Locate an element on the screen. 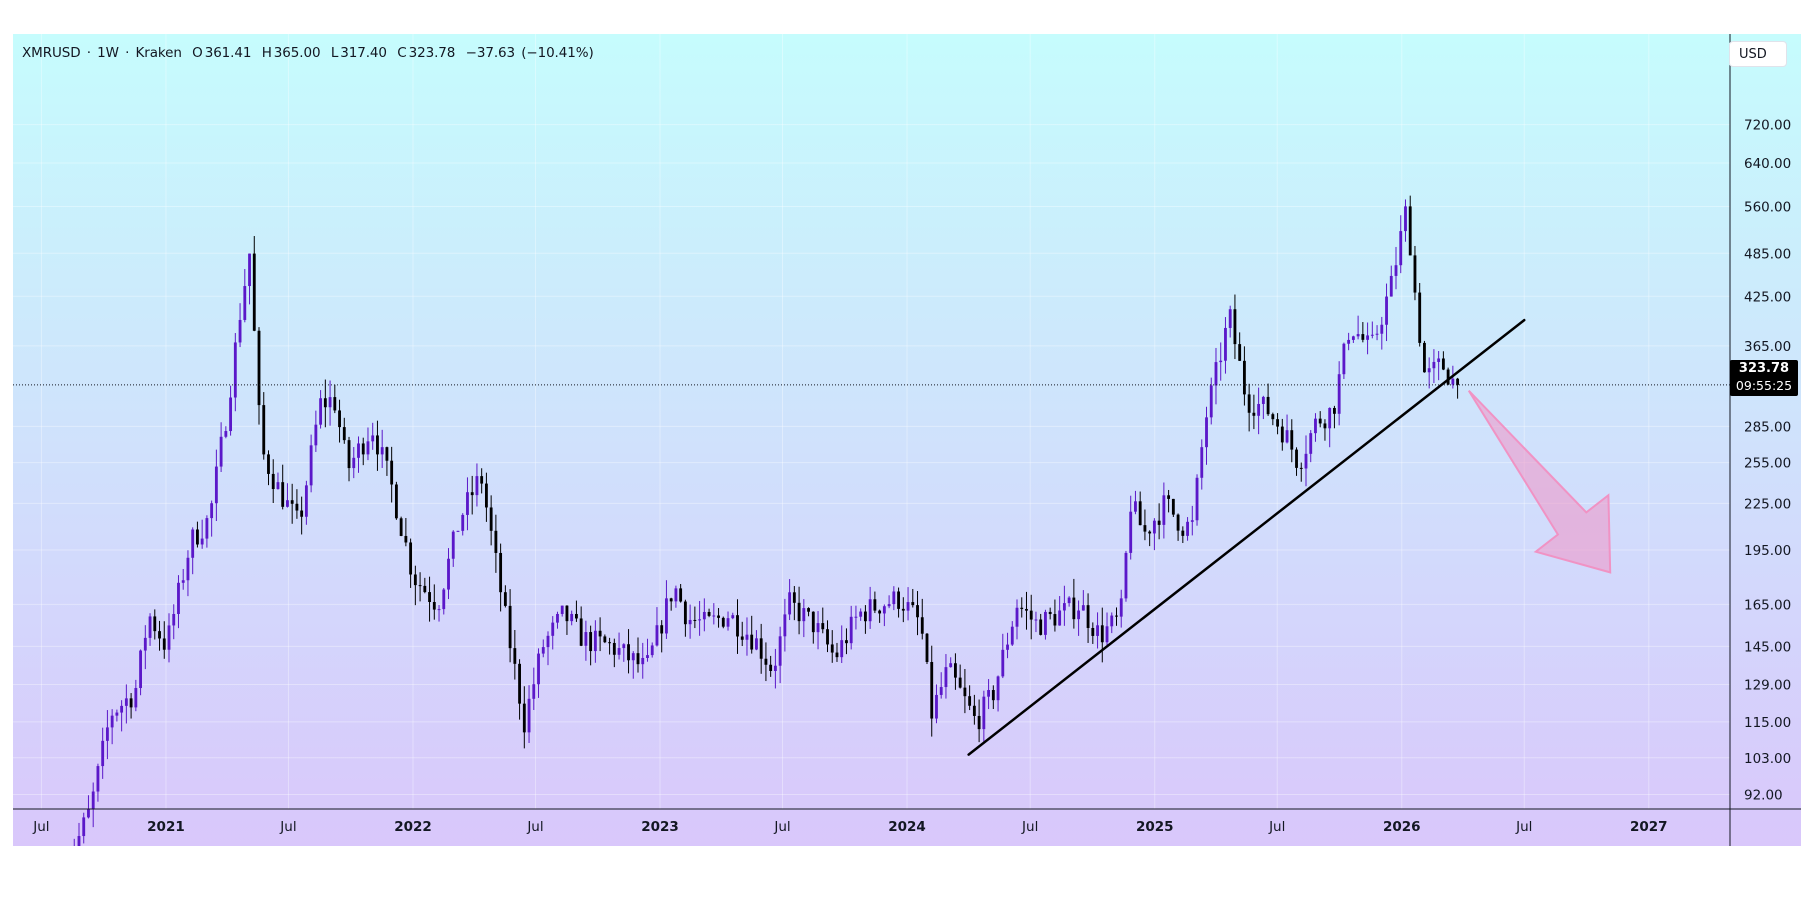 This screenshot has height=920, width=1814. y-tick-label: 195.00 is located at coordinates (1767, 551).